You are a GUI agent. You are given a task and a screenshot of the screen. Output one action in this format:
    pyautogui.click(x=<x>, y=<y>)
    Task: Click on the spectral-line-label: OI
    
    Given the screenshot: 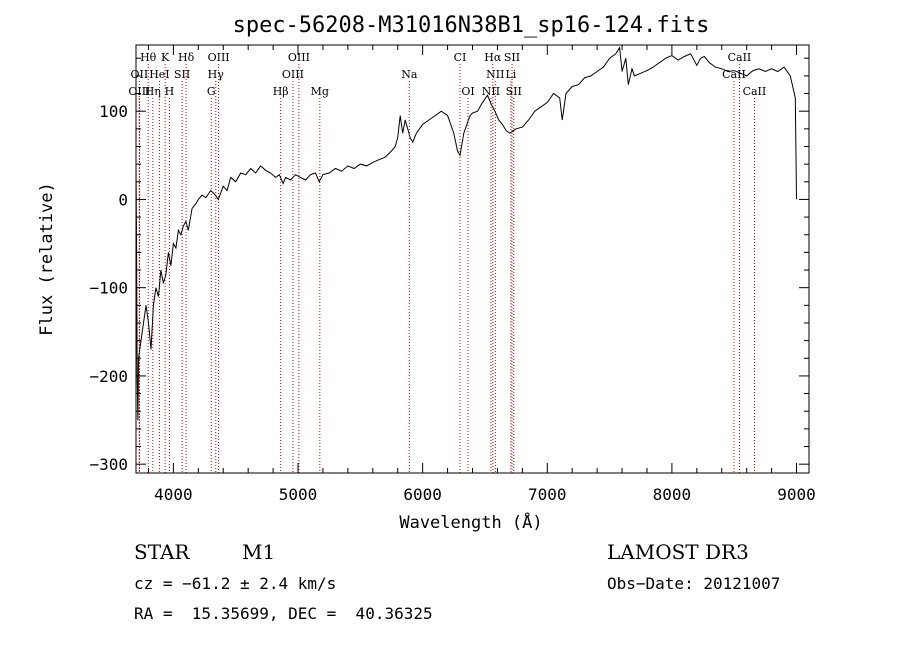 What is the action you would take?
    pyautogui.click(x=467, y=91)
    